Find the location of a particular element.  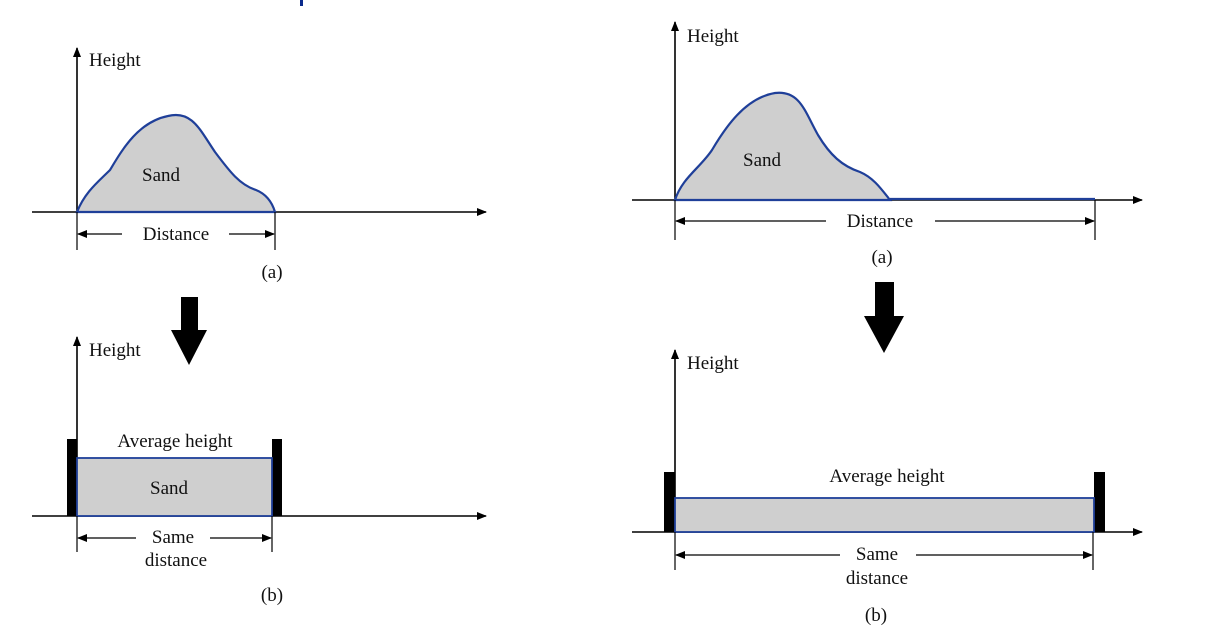

left-sand-rectangle is located at coordinates (174, 487).